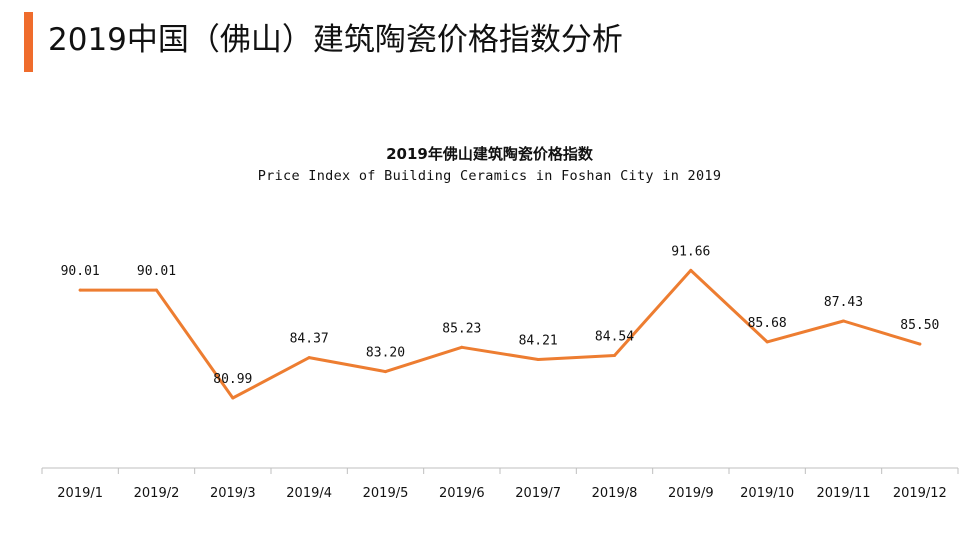  What do you see at coordinates (385, 353) in the screenshot?
I see `data-label: 83.20` at bounding box center [385, 353].